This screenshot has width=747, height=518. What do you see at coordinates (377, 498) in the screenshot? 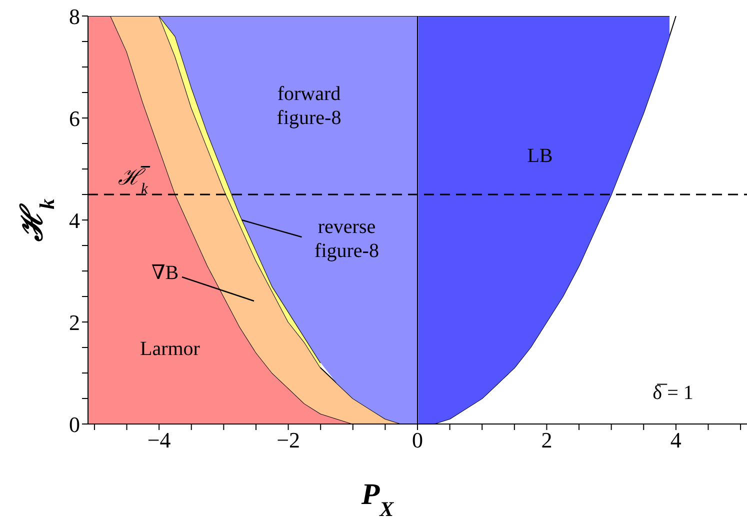
I see `x-axis-title: P$_{X}$` at bounding box center [377, 498].